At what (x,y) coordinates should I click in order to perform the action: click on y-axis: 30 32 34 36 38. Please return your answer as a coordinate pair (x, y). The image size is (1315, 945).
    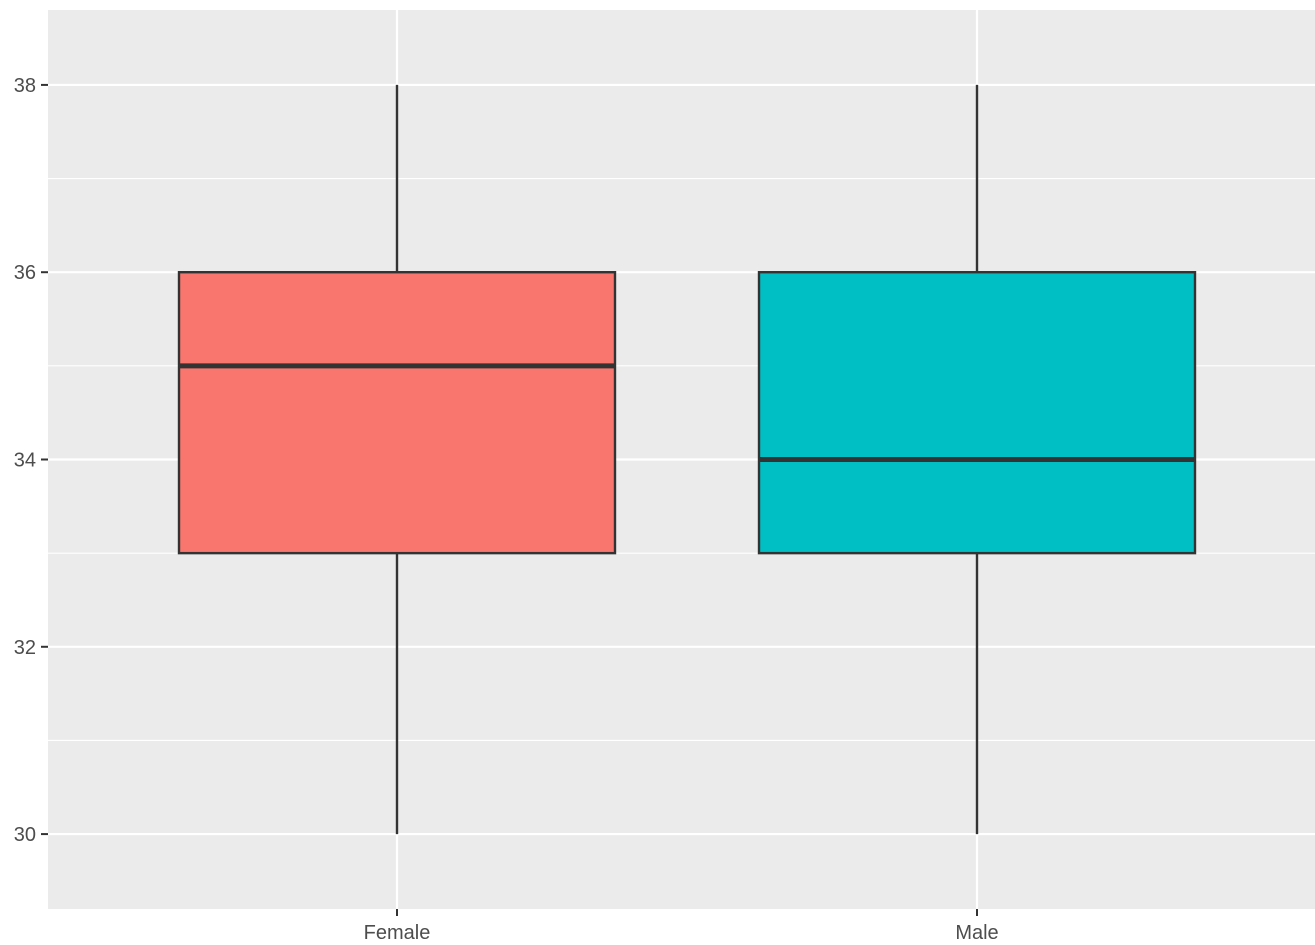
    Looking at the image, I should click on (31, 460).